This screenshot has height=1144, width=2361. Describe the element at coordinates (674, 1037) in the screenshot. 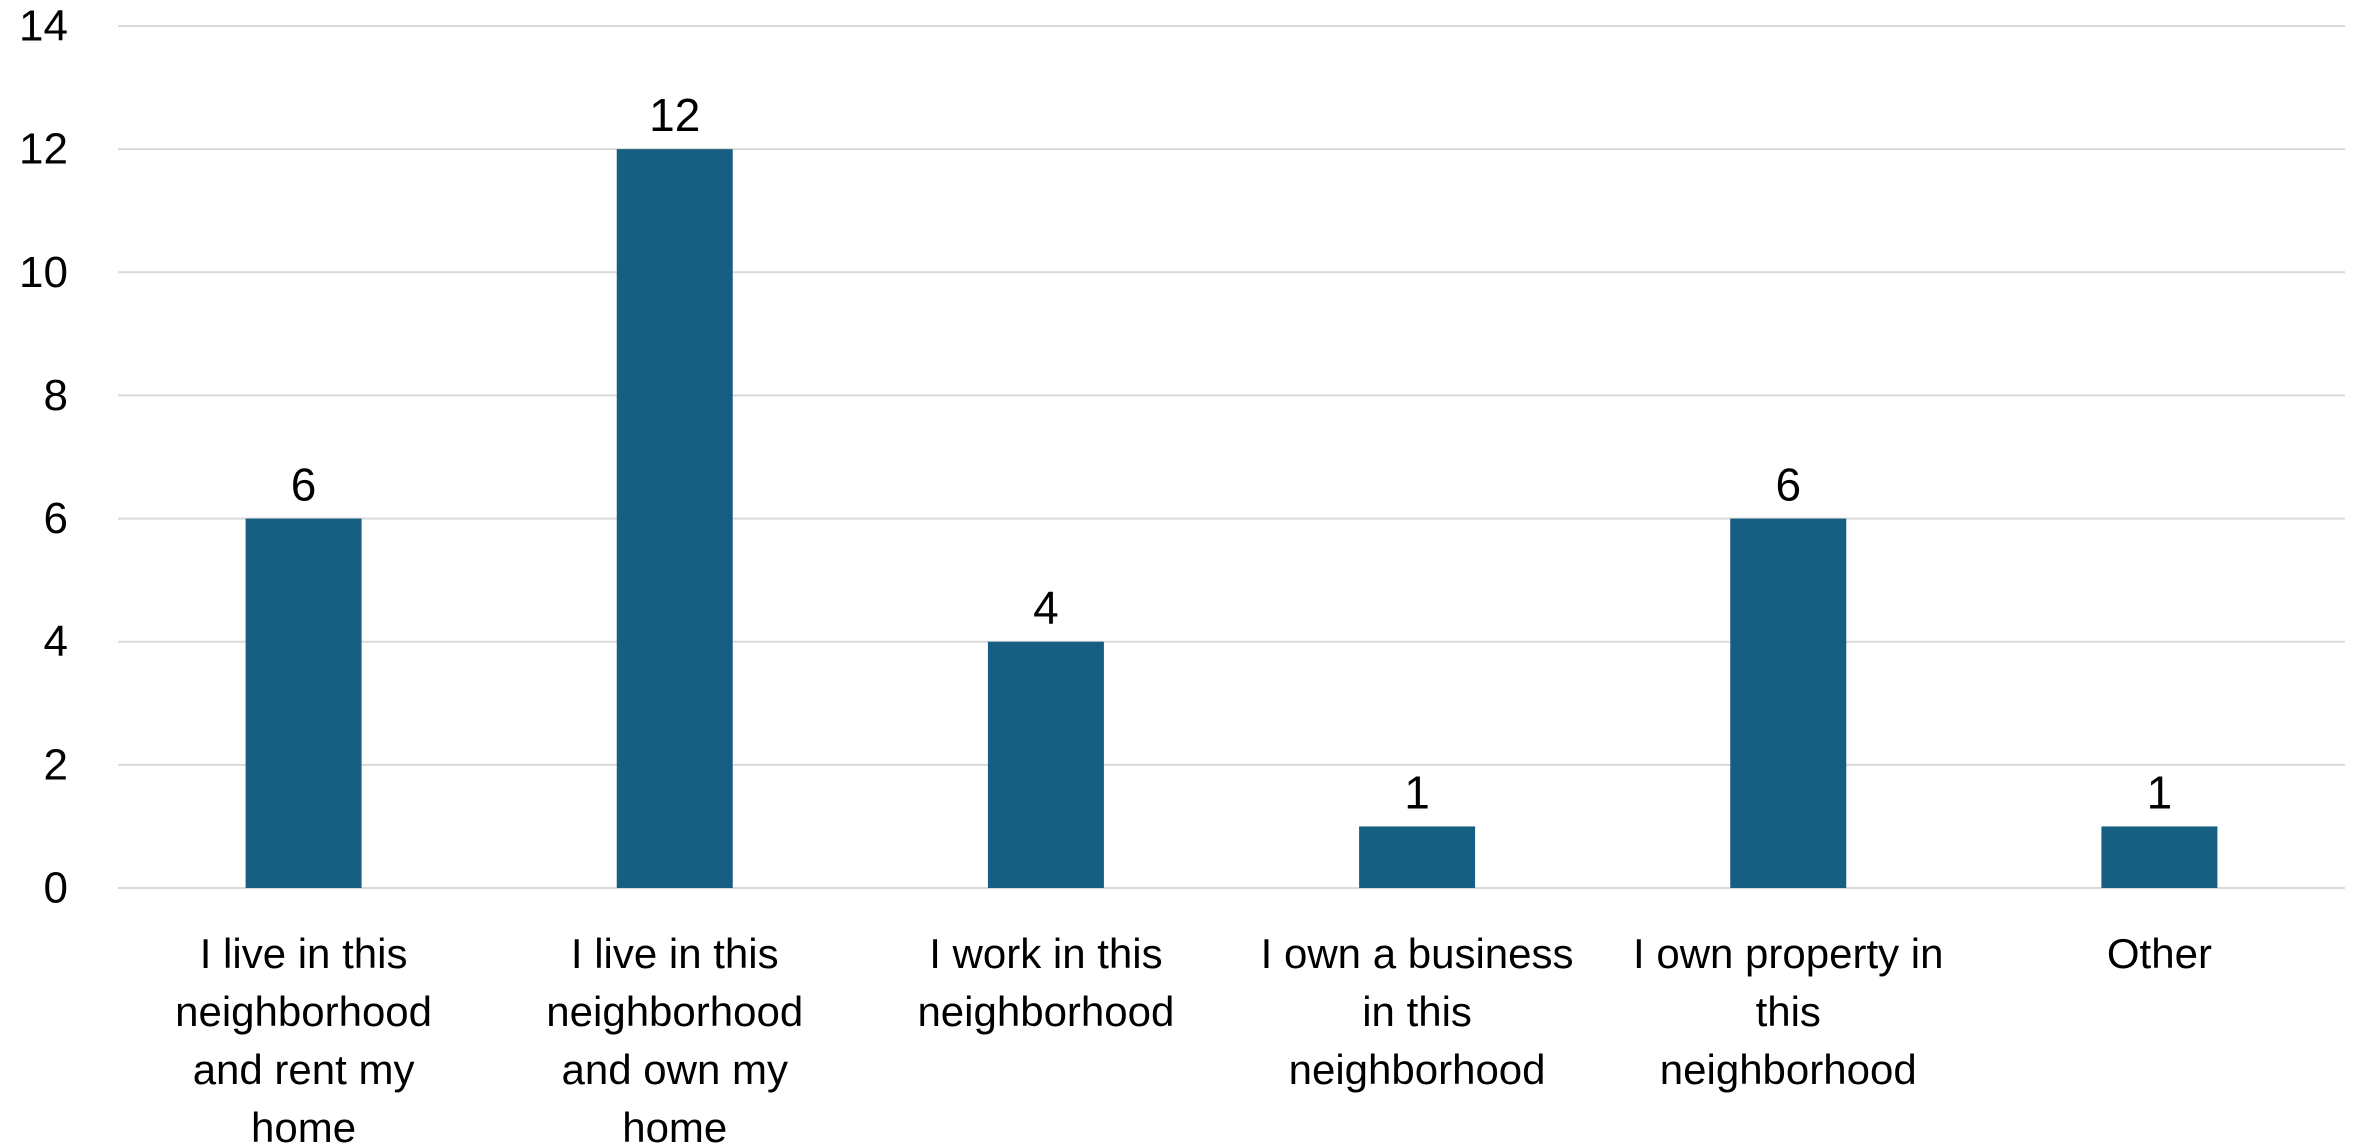

I see `x-tick-label: I live in this neighborhood and own my home` at that location.